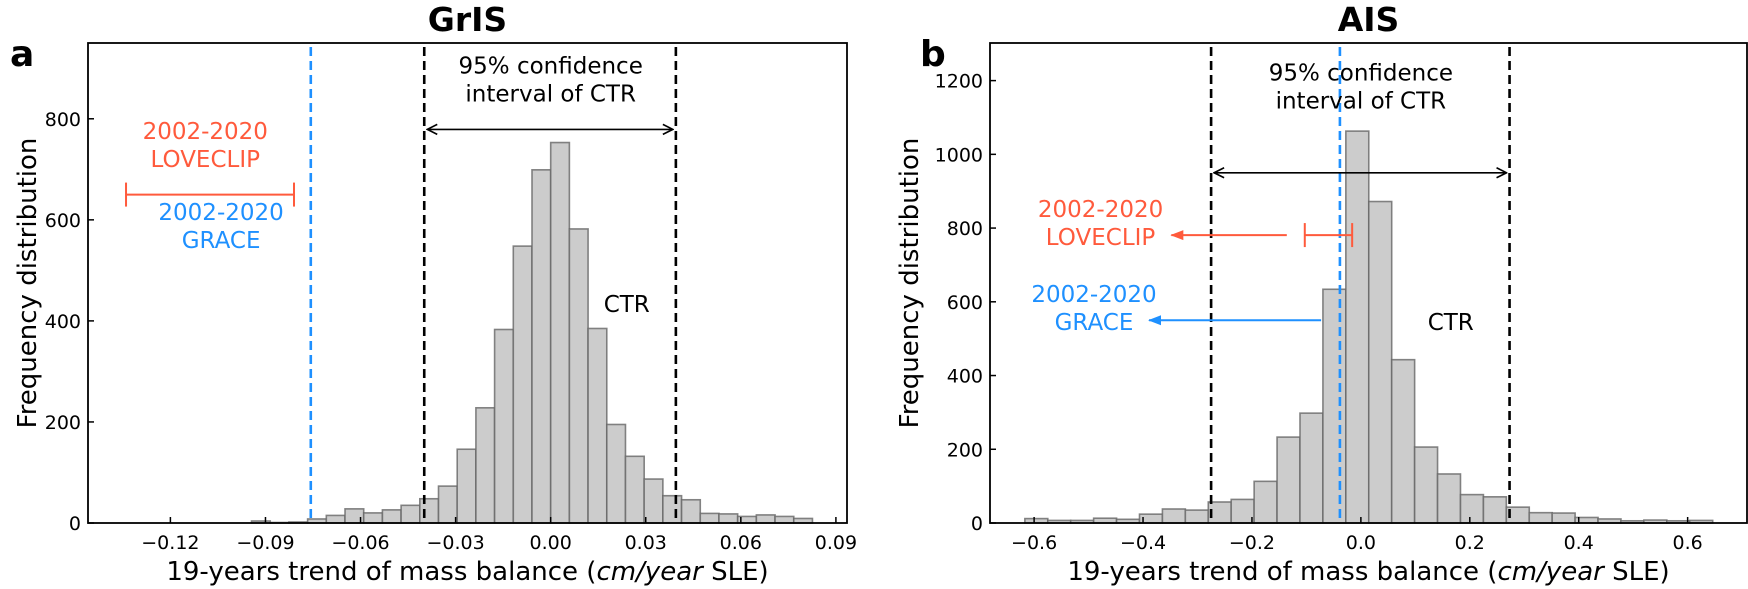 The height and width of the screenshot is (589, 1748). Describe the element at coordinates (455, 543) in the screenshot. I see `x-tick-label: −0.03` at that location.